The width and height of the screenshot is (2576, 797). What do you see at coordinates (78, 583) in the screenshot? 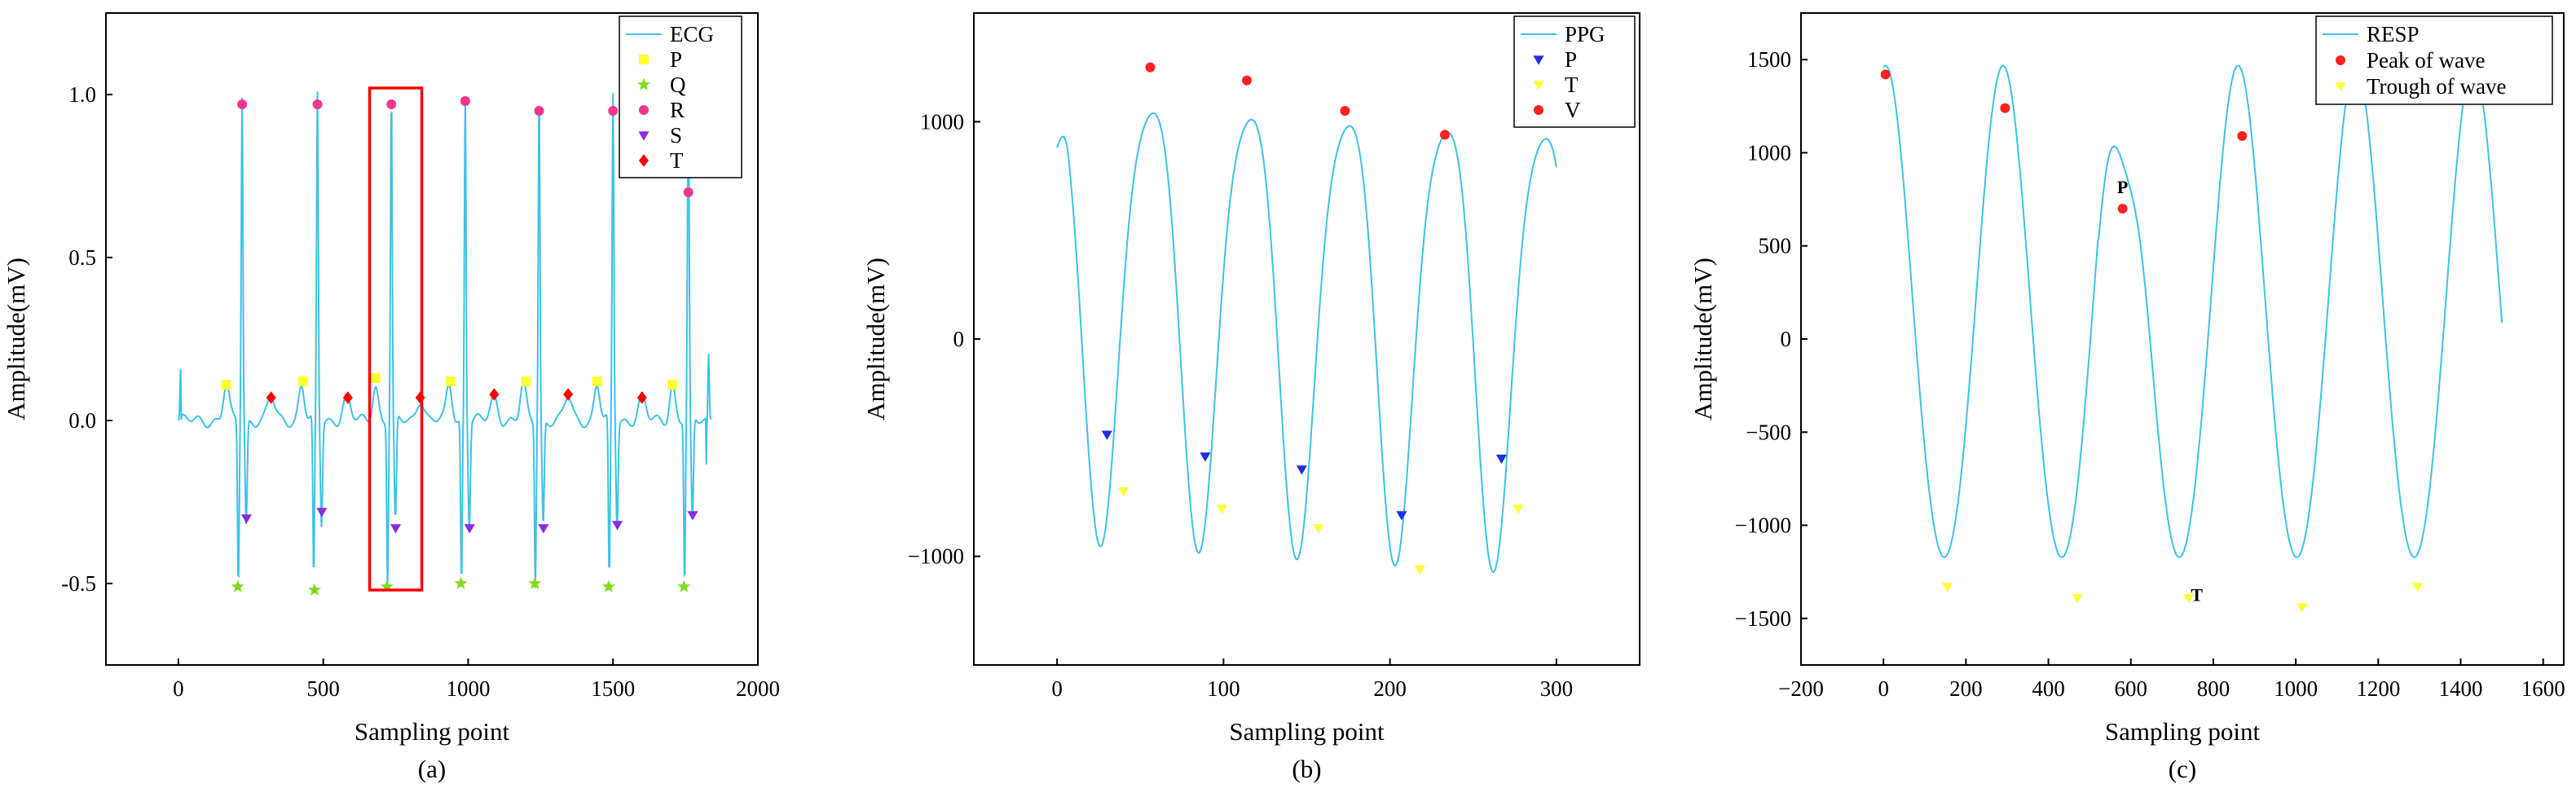
I see `y-tick-label: -0.5` at bounding box center [78, 583].